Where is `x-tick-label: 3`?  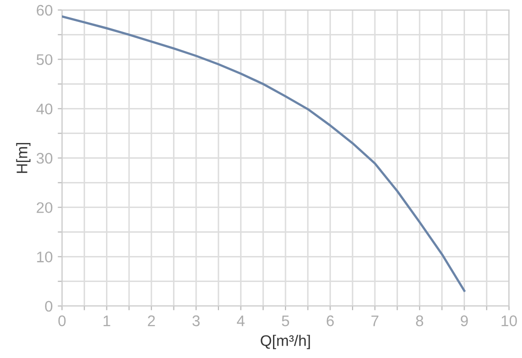 x-tick-label: 3 is located at coordinates (196, 320).